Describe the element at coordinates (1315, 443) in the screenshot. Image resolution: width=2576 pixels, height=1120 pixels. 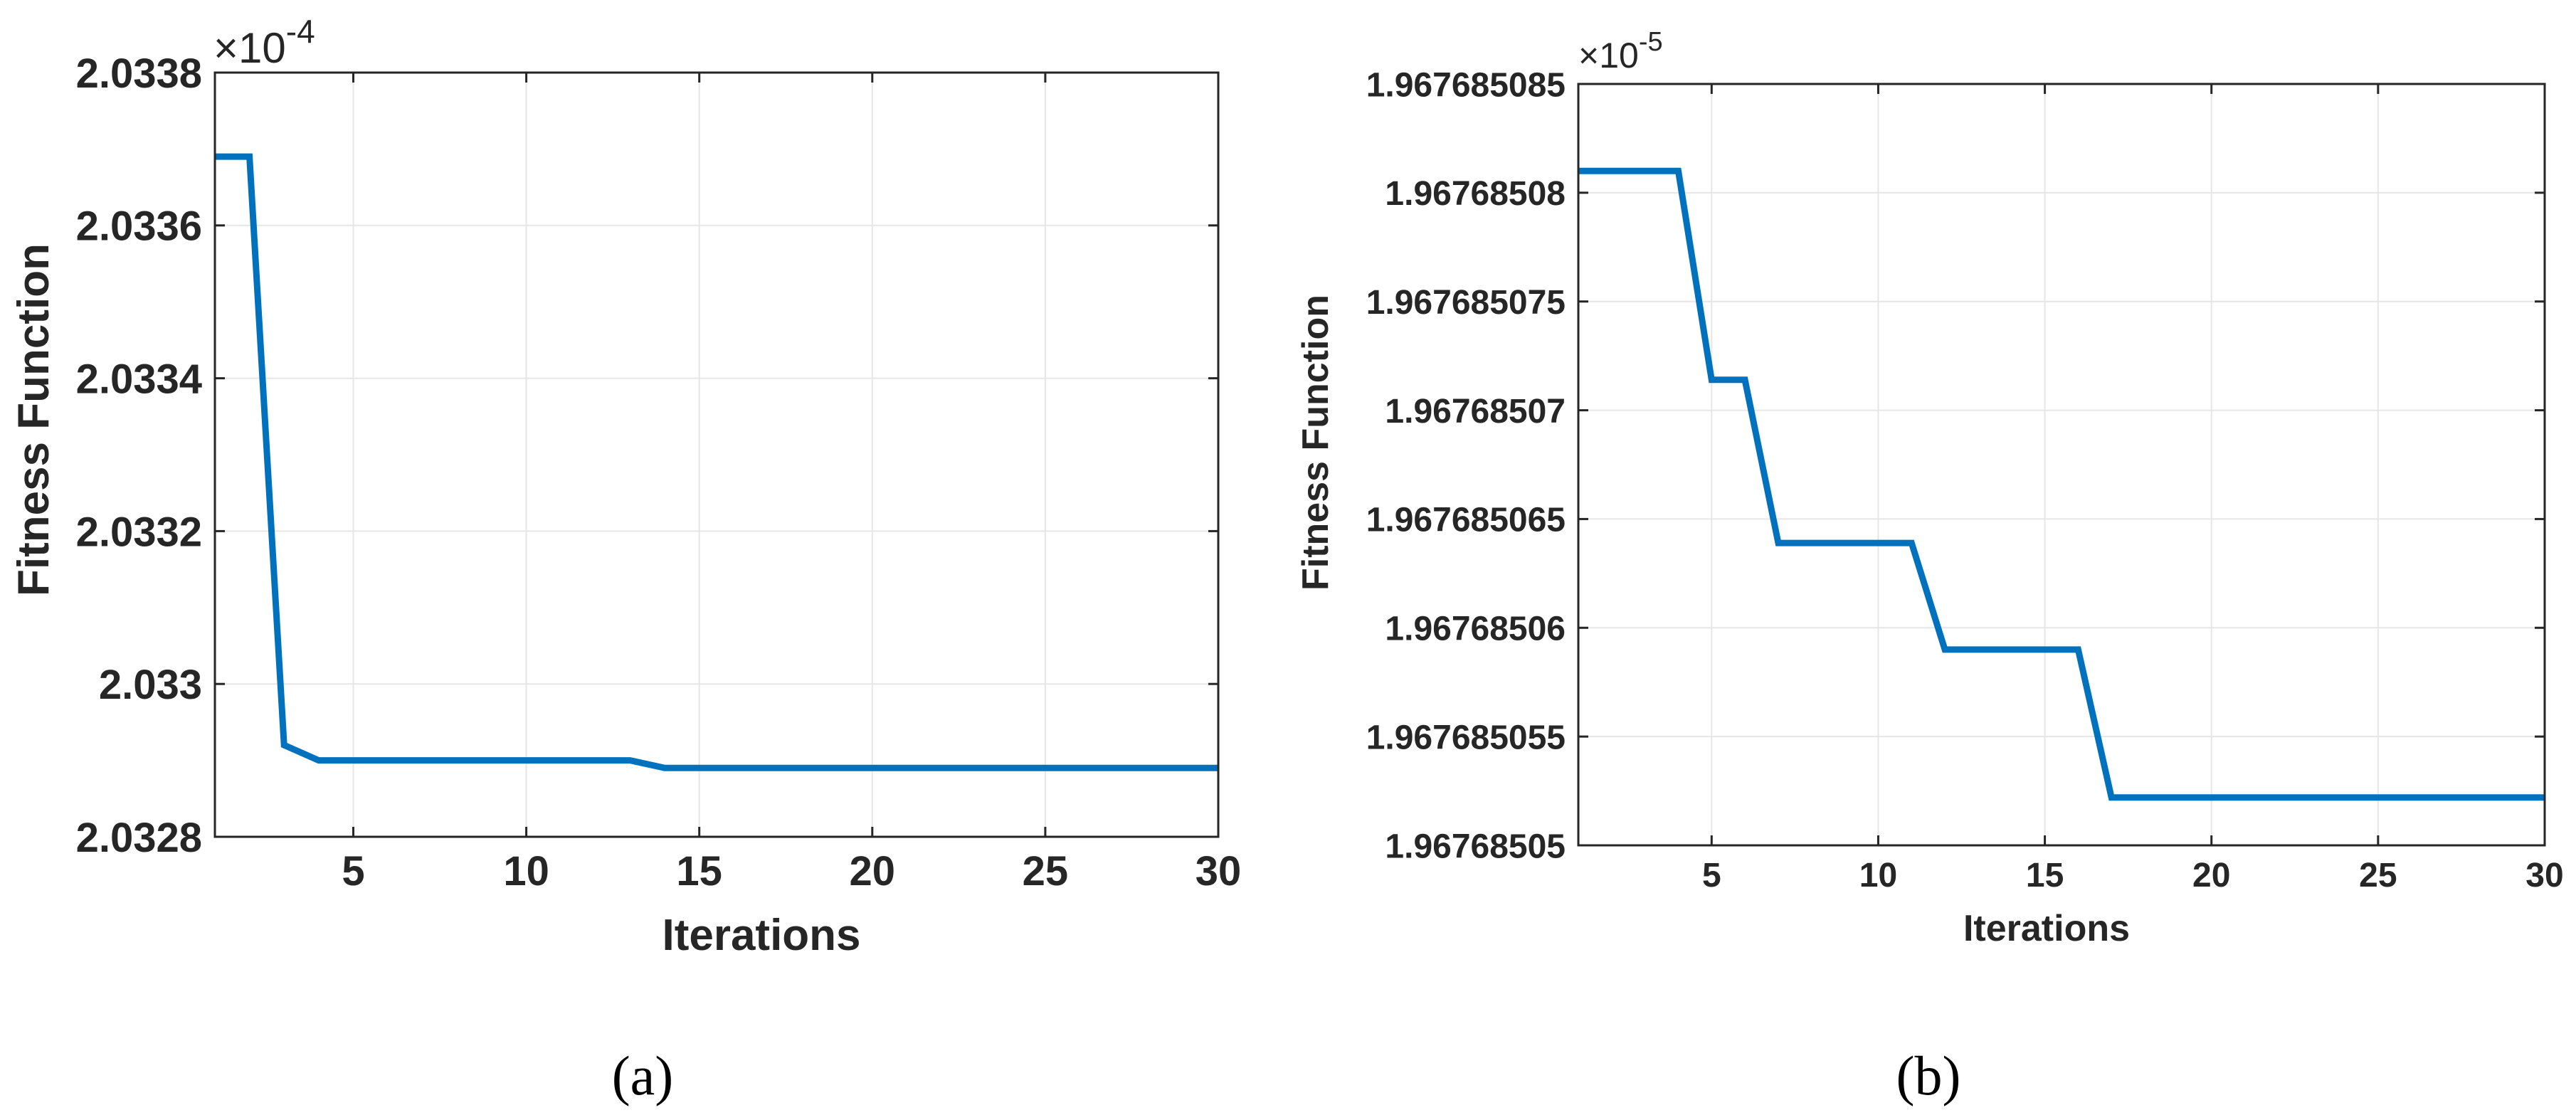
I see `y-axis-label-b: Fitness Function` at that location.